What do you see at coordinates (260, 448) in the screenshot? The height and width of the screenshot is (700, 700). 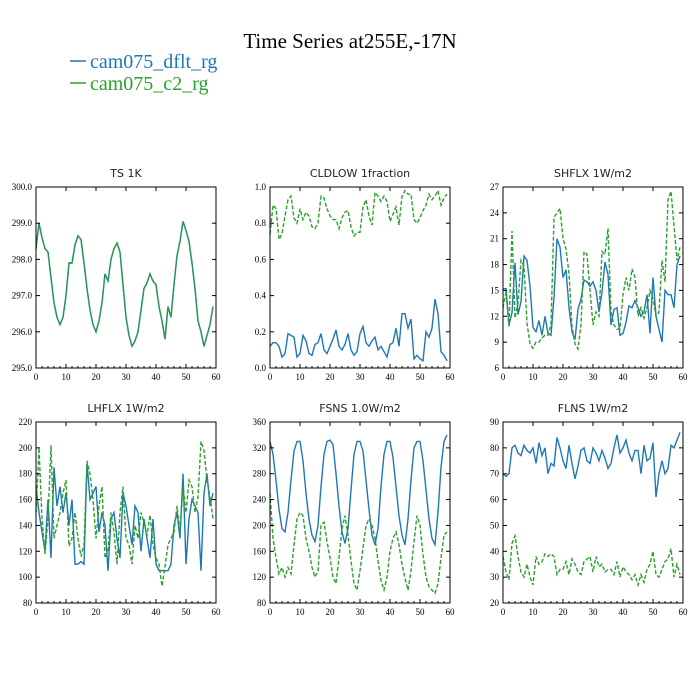 I see `y-tick-label: 320` at bounding box center [260, 448].